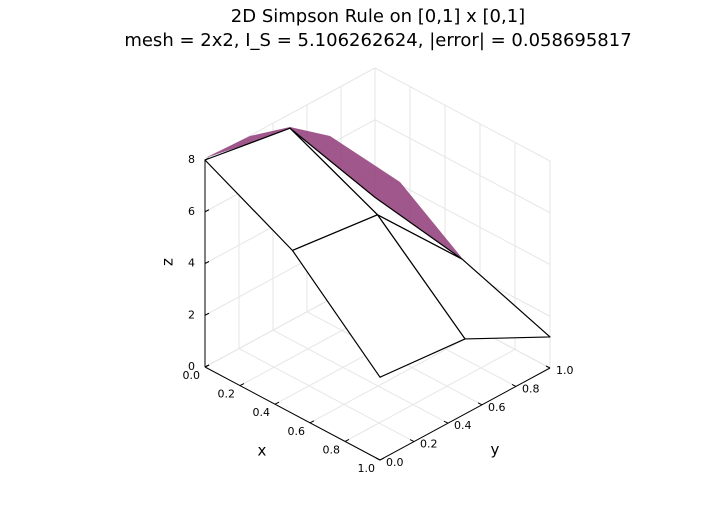  I want to click on x-tick-label: 0.8, so click(332, 449).